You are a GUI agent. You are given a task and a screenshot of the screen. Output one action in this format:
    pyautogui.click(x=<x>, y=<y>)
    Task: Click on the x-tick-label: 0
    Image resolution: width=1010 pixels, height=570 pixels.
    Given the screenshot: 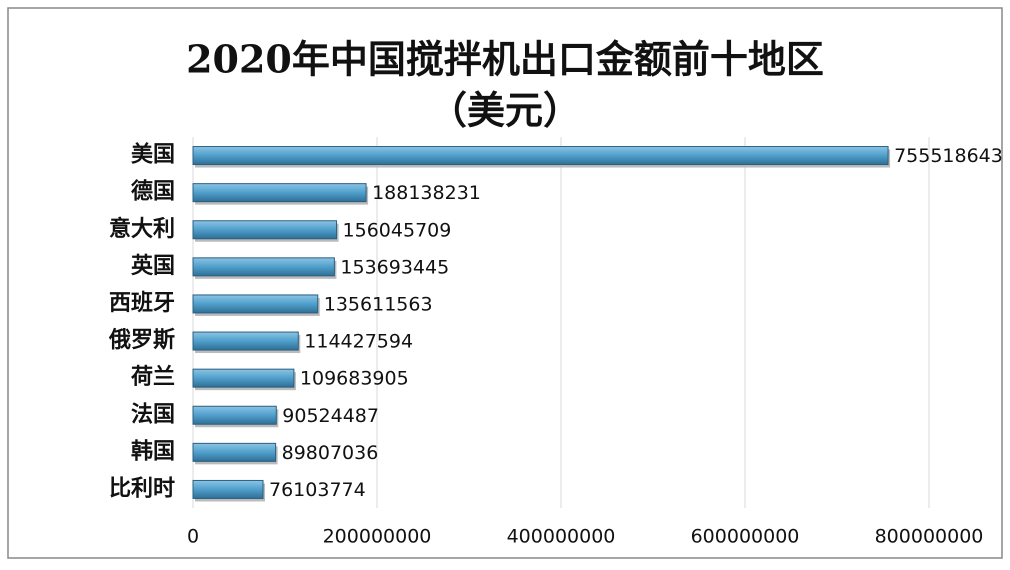 What is the action you would take?
    pyautogui.click(x=193, y=537)
    